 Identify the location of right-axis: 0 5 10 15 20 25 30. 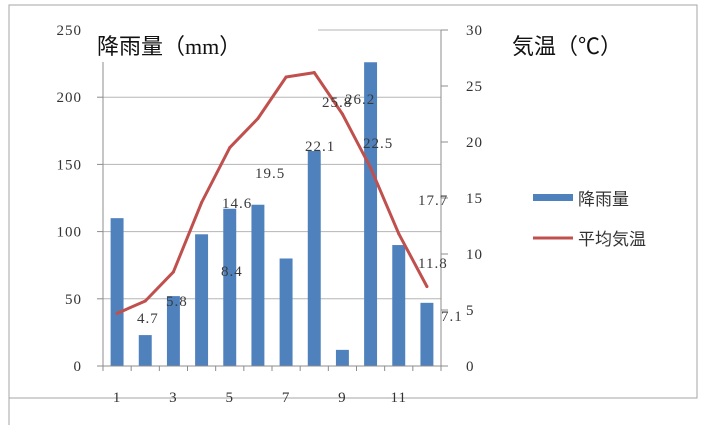
(461, 199).